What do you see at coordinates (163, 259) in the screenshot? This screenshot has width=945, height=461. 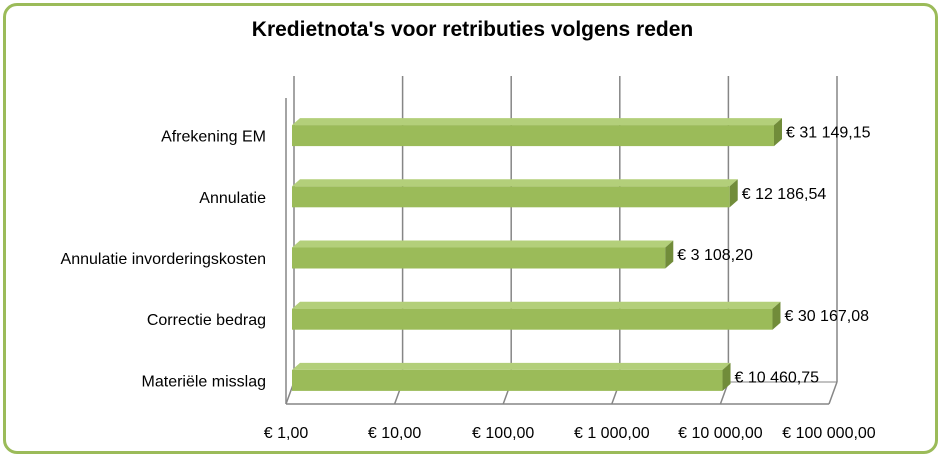 I see `category-label: Annulatie invorderingskosten` at bounding box center [163, 259].